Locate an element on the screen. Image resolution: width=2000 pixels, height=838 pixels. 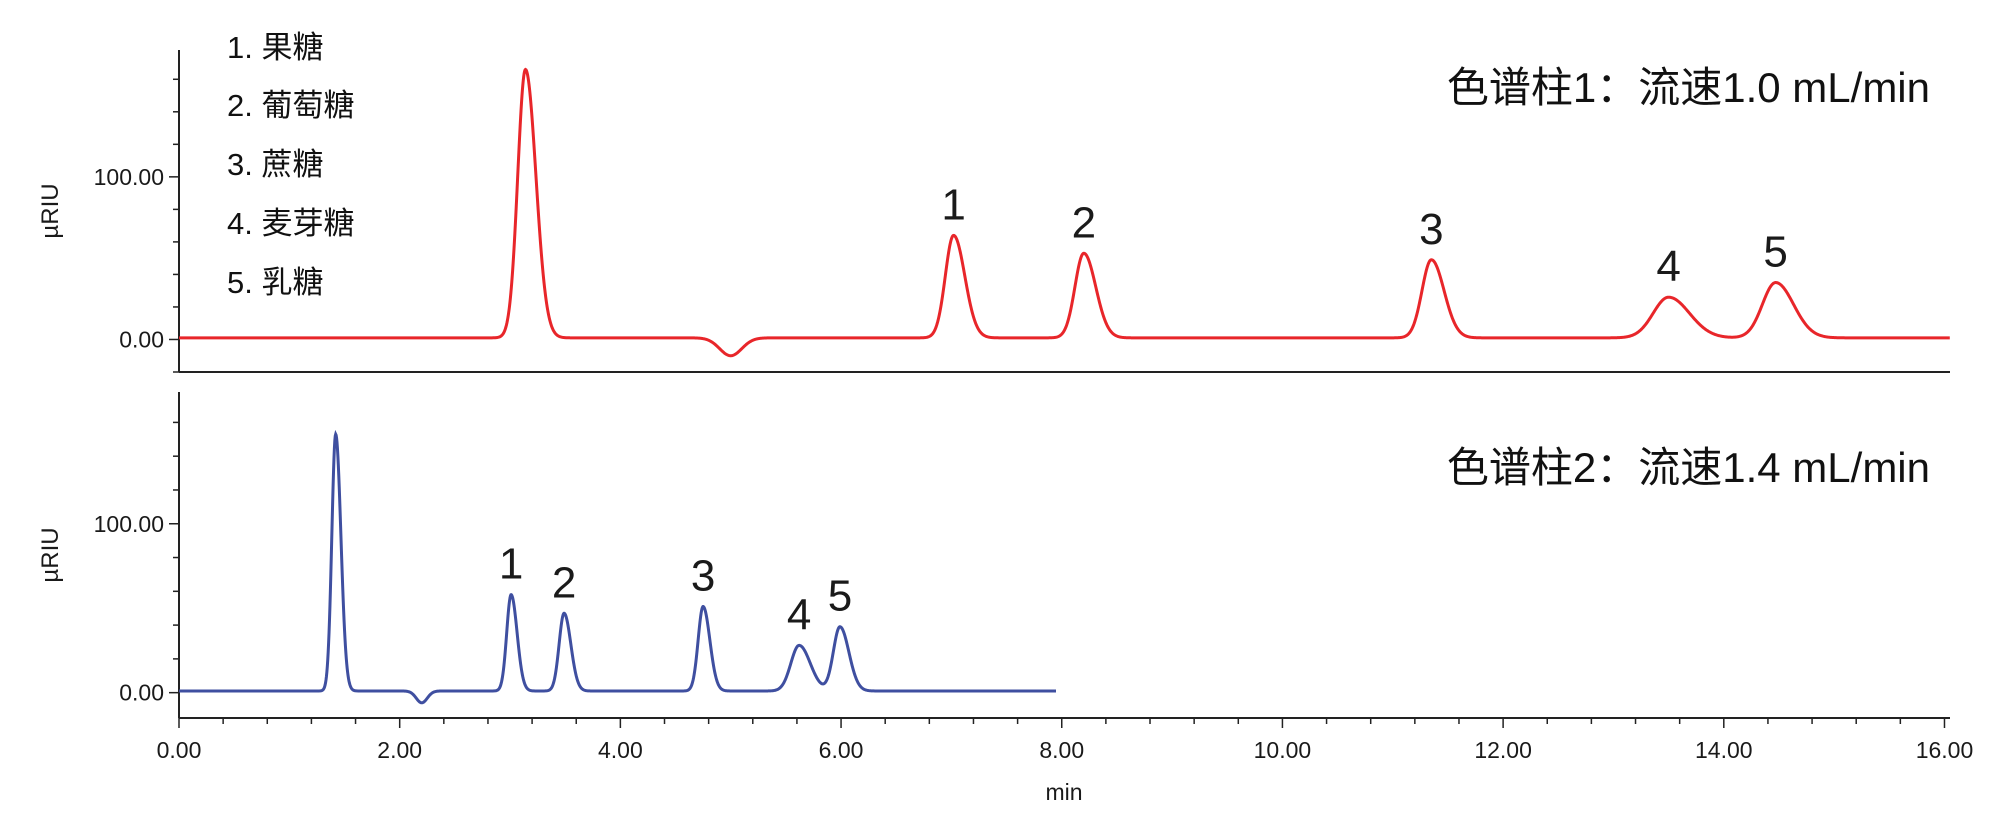
panel-2-y-tick-label: 0.00 is located at coordinates (141, 693).